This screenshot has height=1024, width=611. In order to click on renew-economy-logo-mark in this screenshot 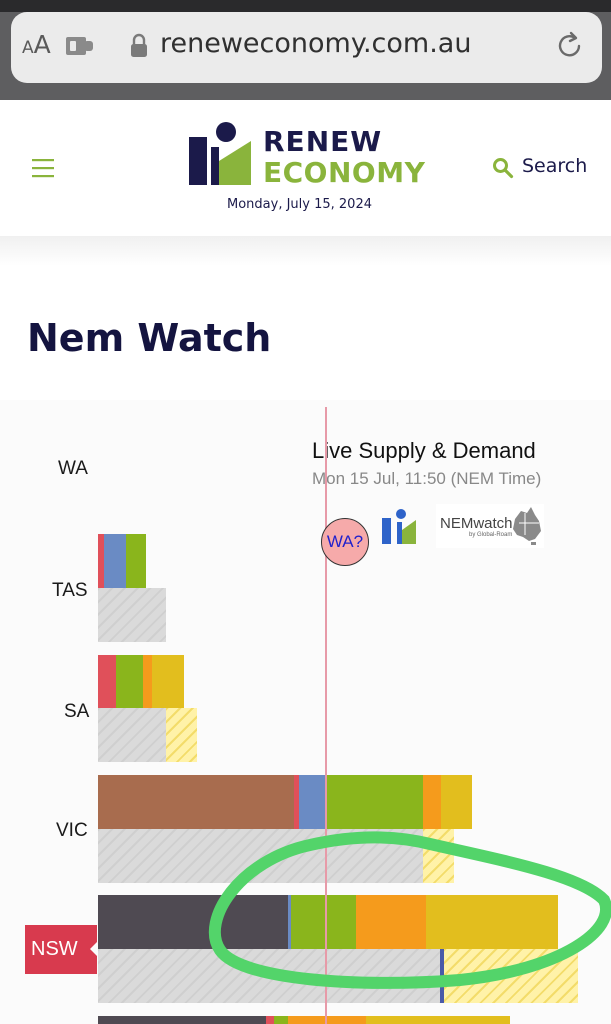, I will do `click(221, 154)`.